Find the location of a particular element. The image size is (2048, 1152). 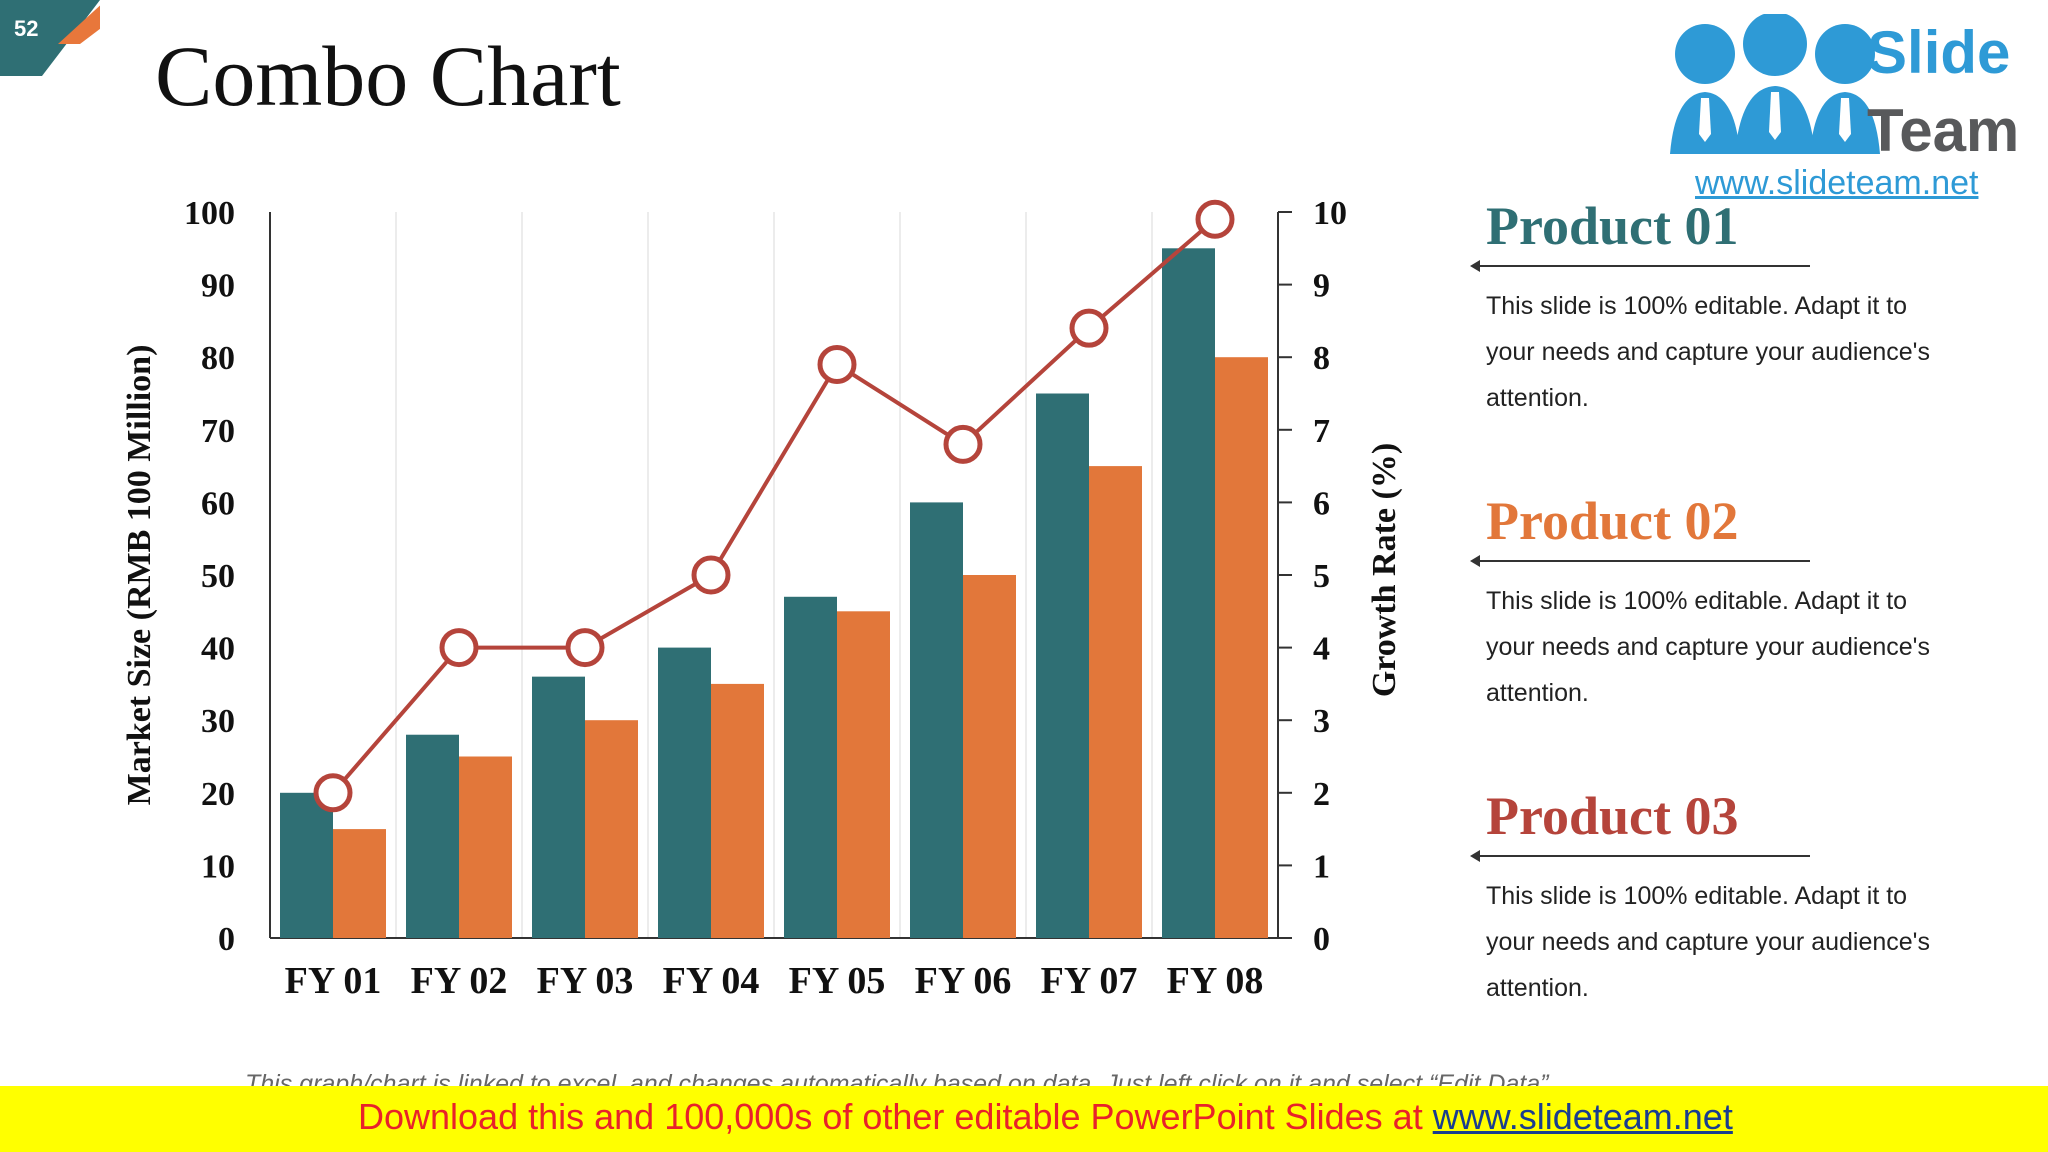

product-01-title: Product 01 is located at coordinates (1612, 226).